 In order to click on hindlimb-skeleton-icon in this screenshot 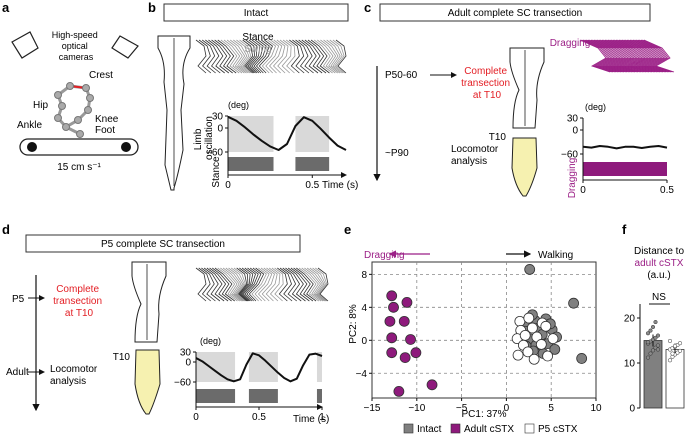, I will do `click(74, 110)`.